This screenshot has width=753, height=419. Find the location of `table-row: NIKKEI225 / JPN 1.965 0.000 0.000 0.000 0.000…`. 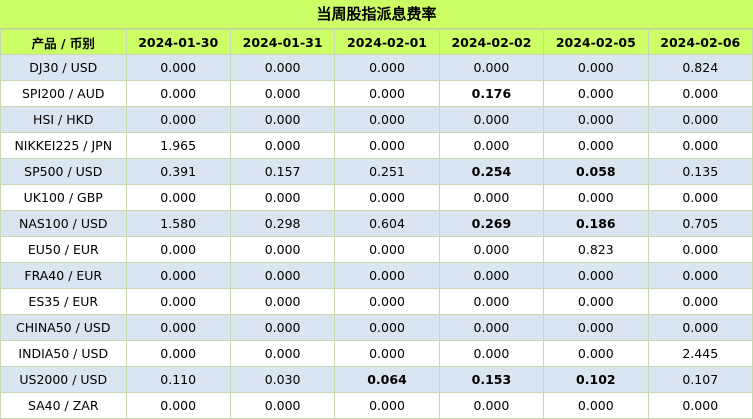

table-row: NIKKEI225 / JPN 1.965 0.000 0.000 0.000 0.000… is located at coordinates (376, 145).